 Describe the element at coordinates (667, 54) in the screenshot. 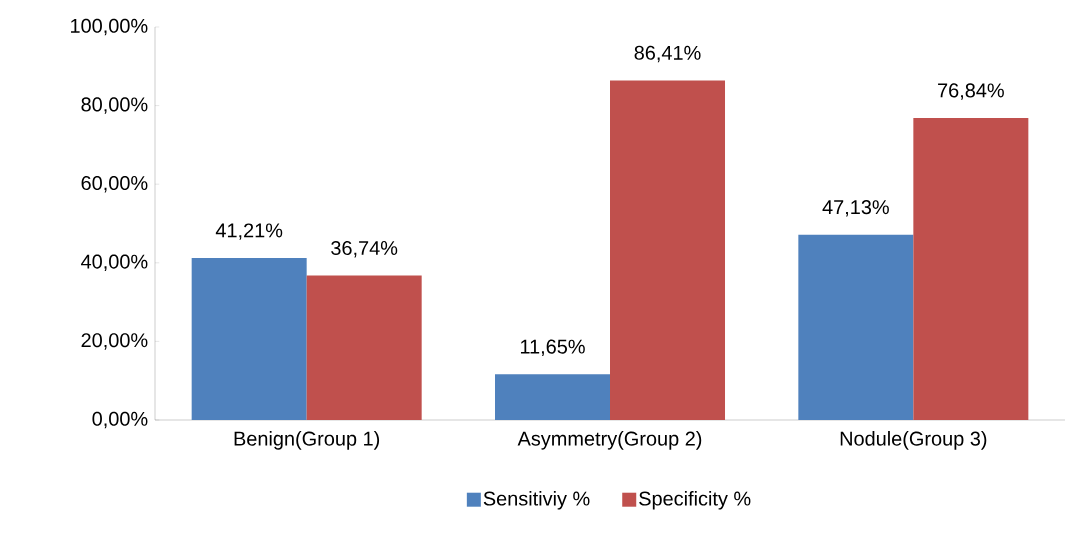

I see `data-label: 86,41%` at that location.